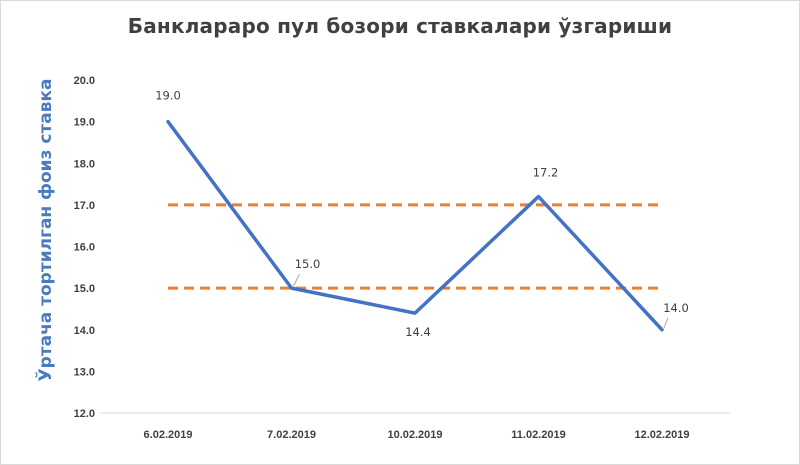 This screenshot has width=800, height=465. What do you see at coordinates (84, 123) in the screenshot?
I see `y-tick-label: 19.0` at bounding box center [84, 123].